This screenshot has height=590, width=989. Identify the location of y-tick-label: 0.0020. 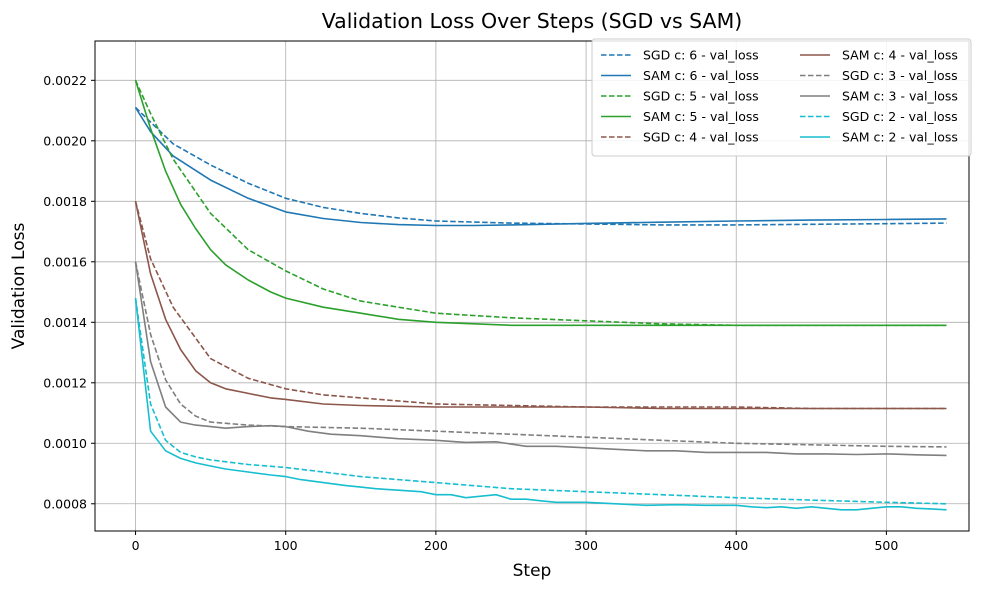
(65, 140).